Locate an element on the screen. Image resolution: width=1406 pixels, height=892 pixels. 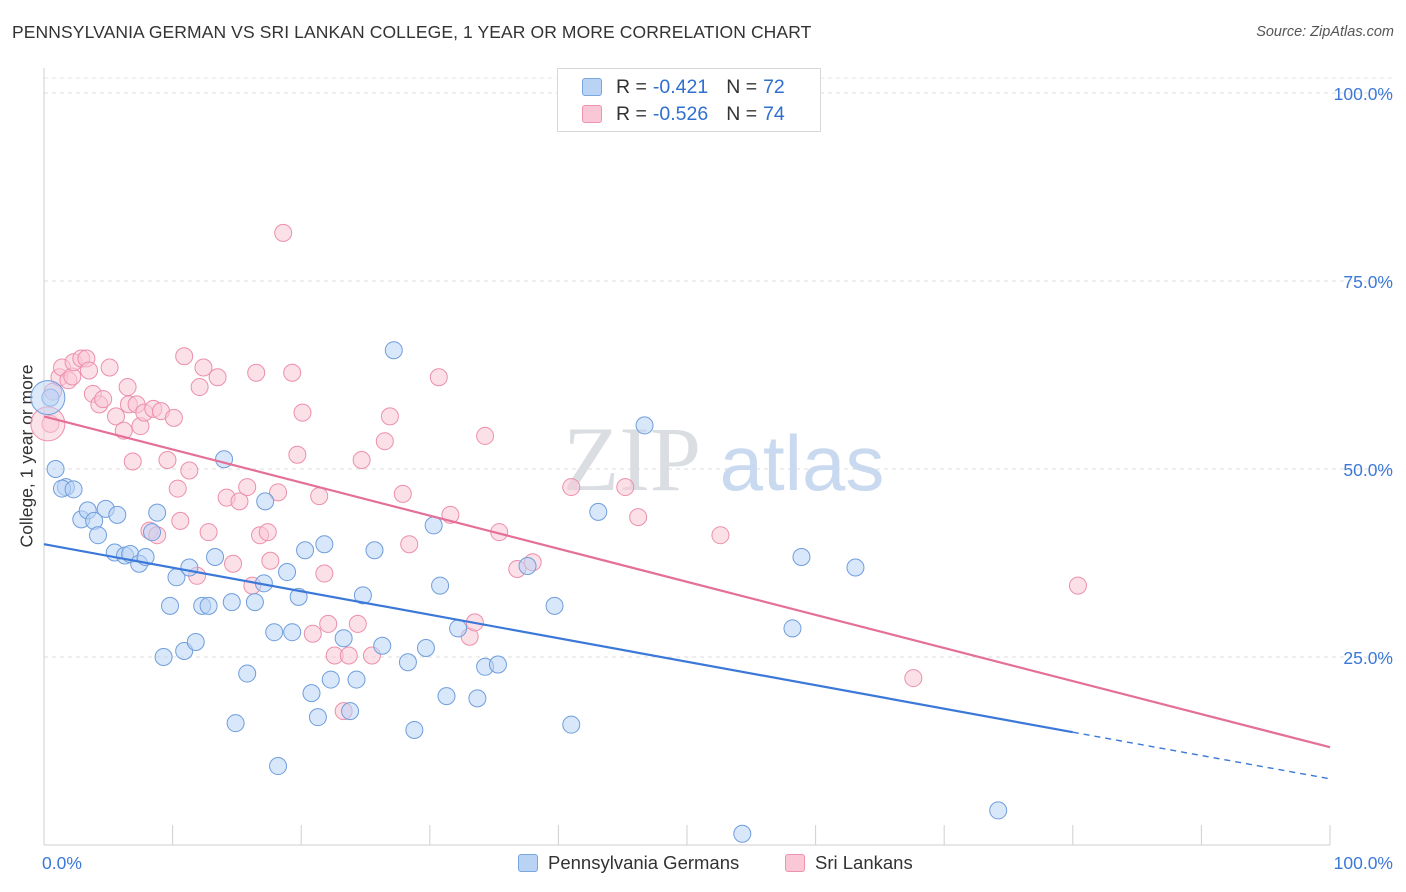
legend-row-pennsylvania-germans: R = -0.421 N = 72 is located at coordinates (683, 87).